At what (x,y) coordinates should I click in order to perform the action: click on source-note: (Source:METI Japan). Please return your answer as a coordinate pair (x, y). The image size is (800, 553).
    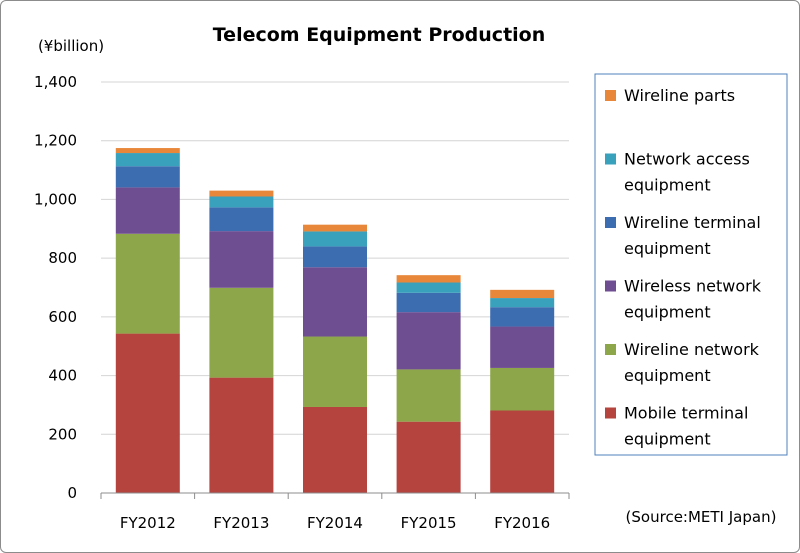
    Looking at the image, I should click on (701, 517).